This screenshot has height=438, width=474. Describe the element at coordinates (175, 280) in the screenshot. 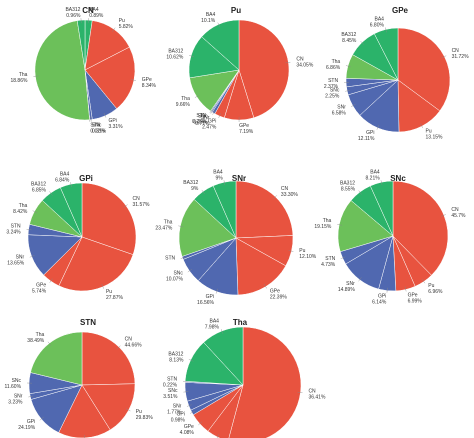

I see `pie-slice-value: 10.07%` at that location.